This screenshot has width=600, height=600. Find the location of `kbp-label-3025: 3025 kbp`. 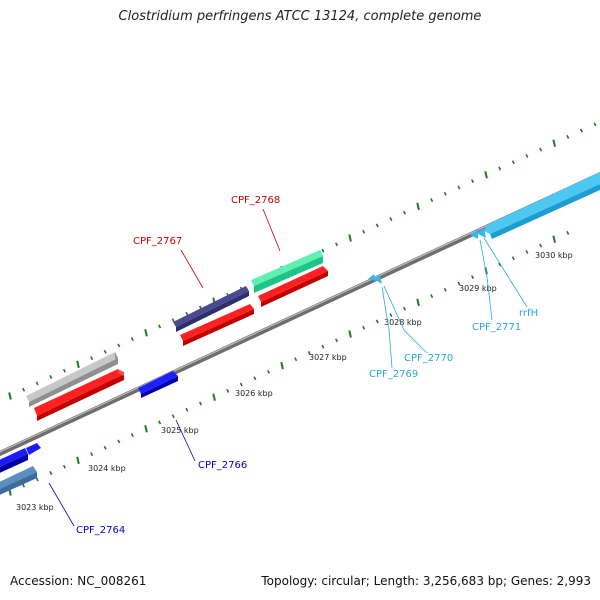

kbp-label-3025: 3025 kbp is located at coordinates (180, 430).